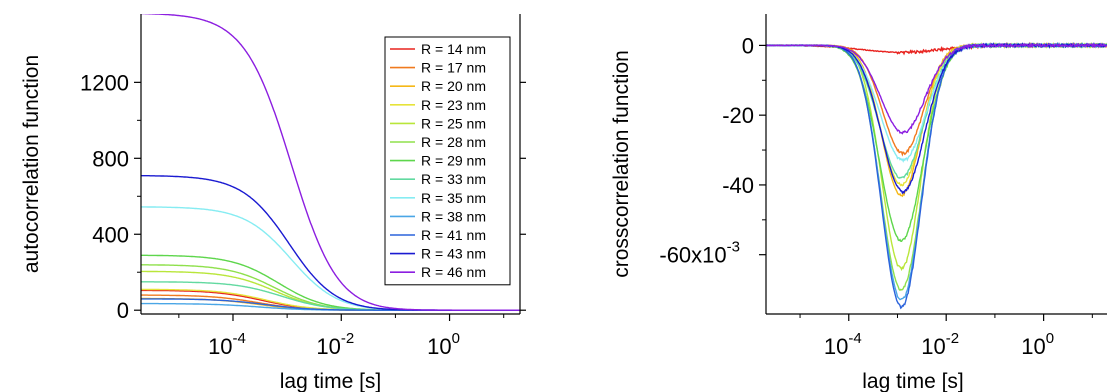 Image resolution: width=1107 pixels, height=392 pixels. I want to click on y-tick-exponent: -3, so click(733, 247).